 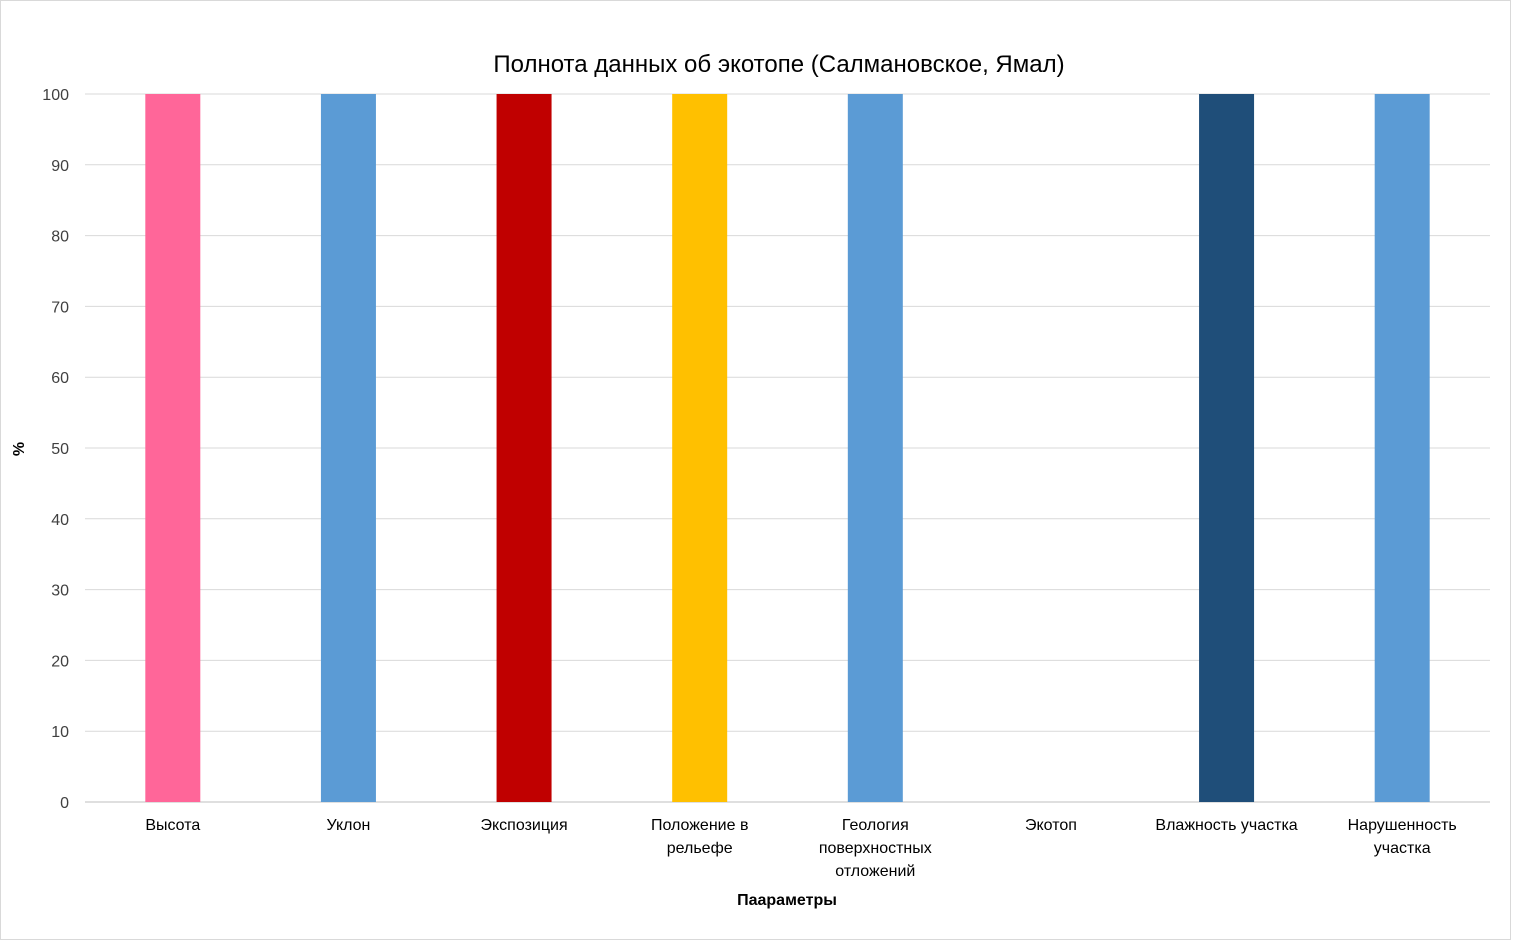 I want to click on y-tick-label: 20, so click(x=60, y=661).